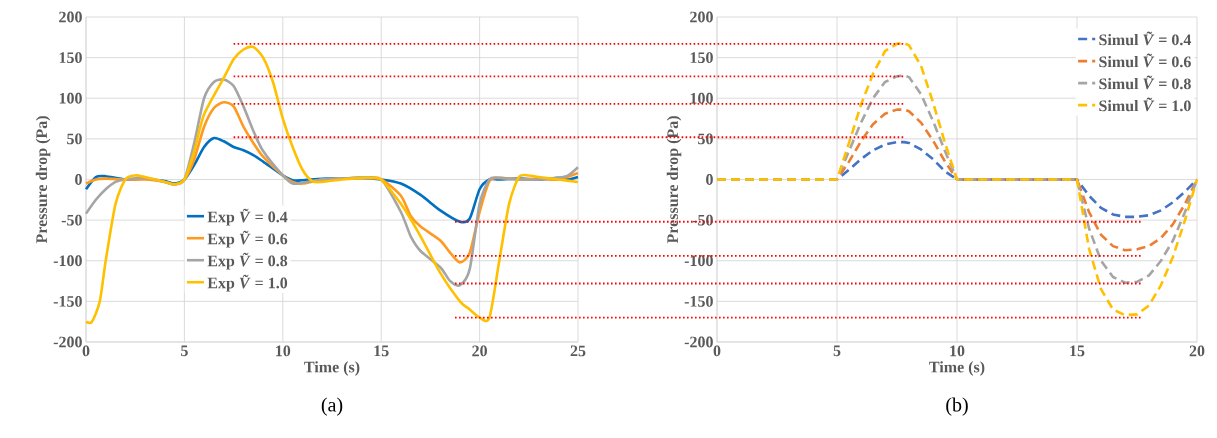  Describe the element at coordinates (578, 351) in the screenshot. I see `x-tick-label: 25` at that location.